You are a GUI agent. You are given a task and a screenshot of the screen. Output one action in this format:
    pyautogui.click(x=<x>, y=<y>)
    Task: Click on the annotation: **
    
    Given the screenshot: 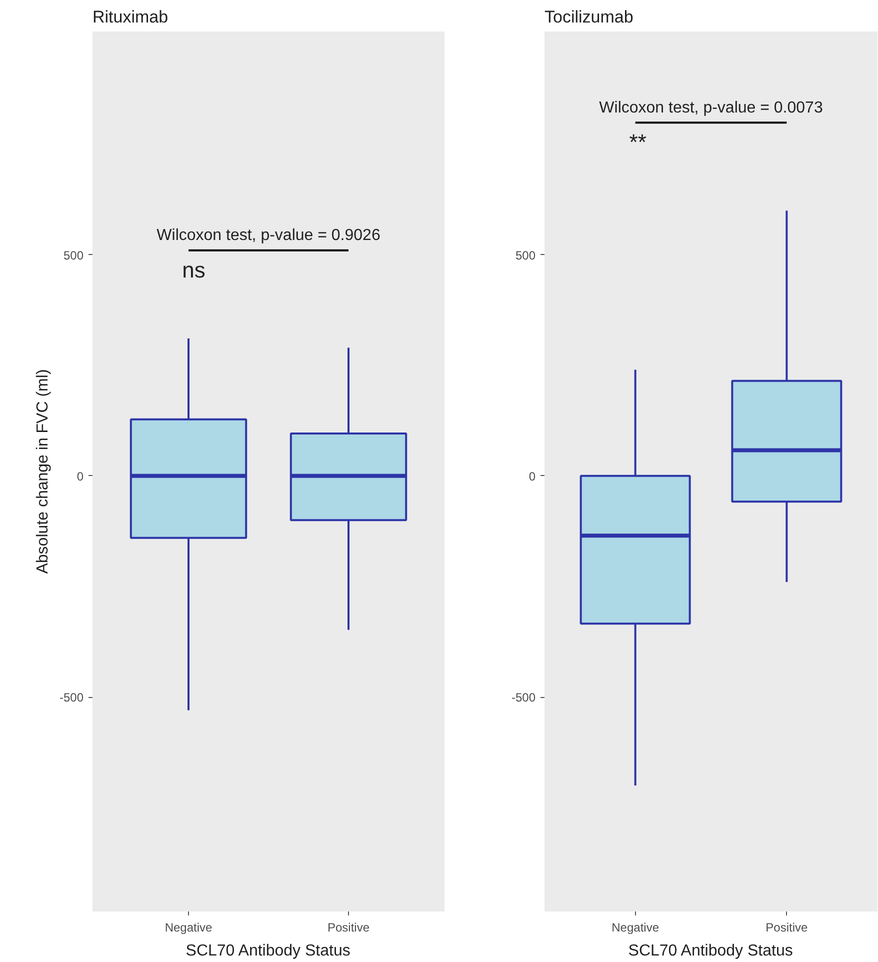 What is the action you would take?
    pyautogui.click(x=638, y=142)
    